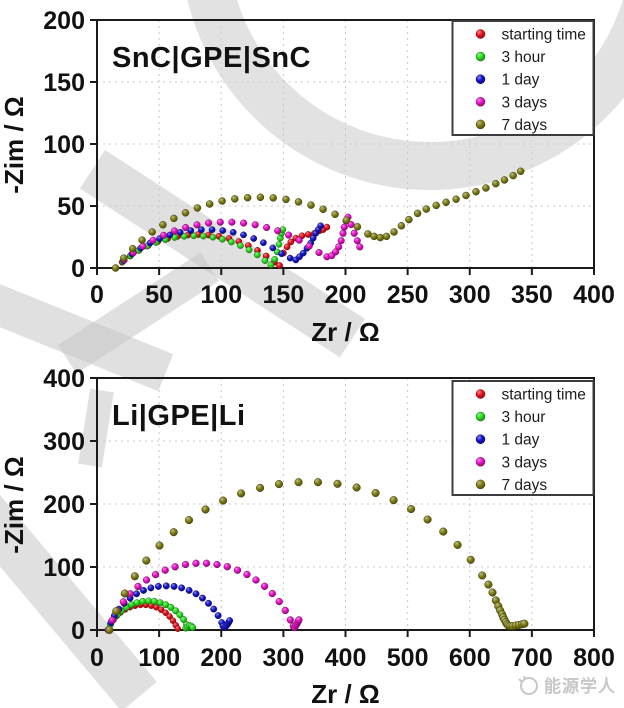 The height and width of the screenshot is (708, 624). What do you see at coordinates (532, 658) in the screenshot?
I see `svg-text: 700` at bounding box center [532, 658].